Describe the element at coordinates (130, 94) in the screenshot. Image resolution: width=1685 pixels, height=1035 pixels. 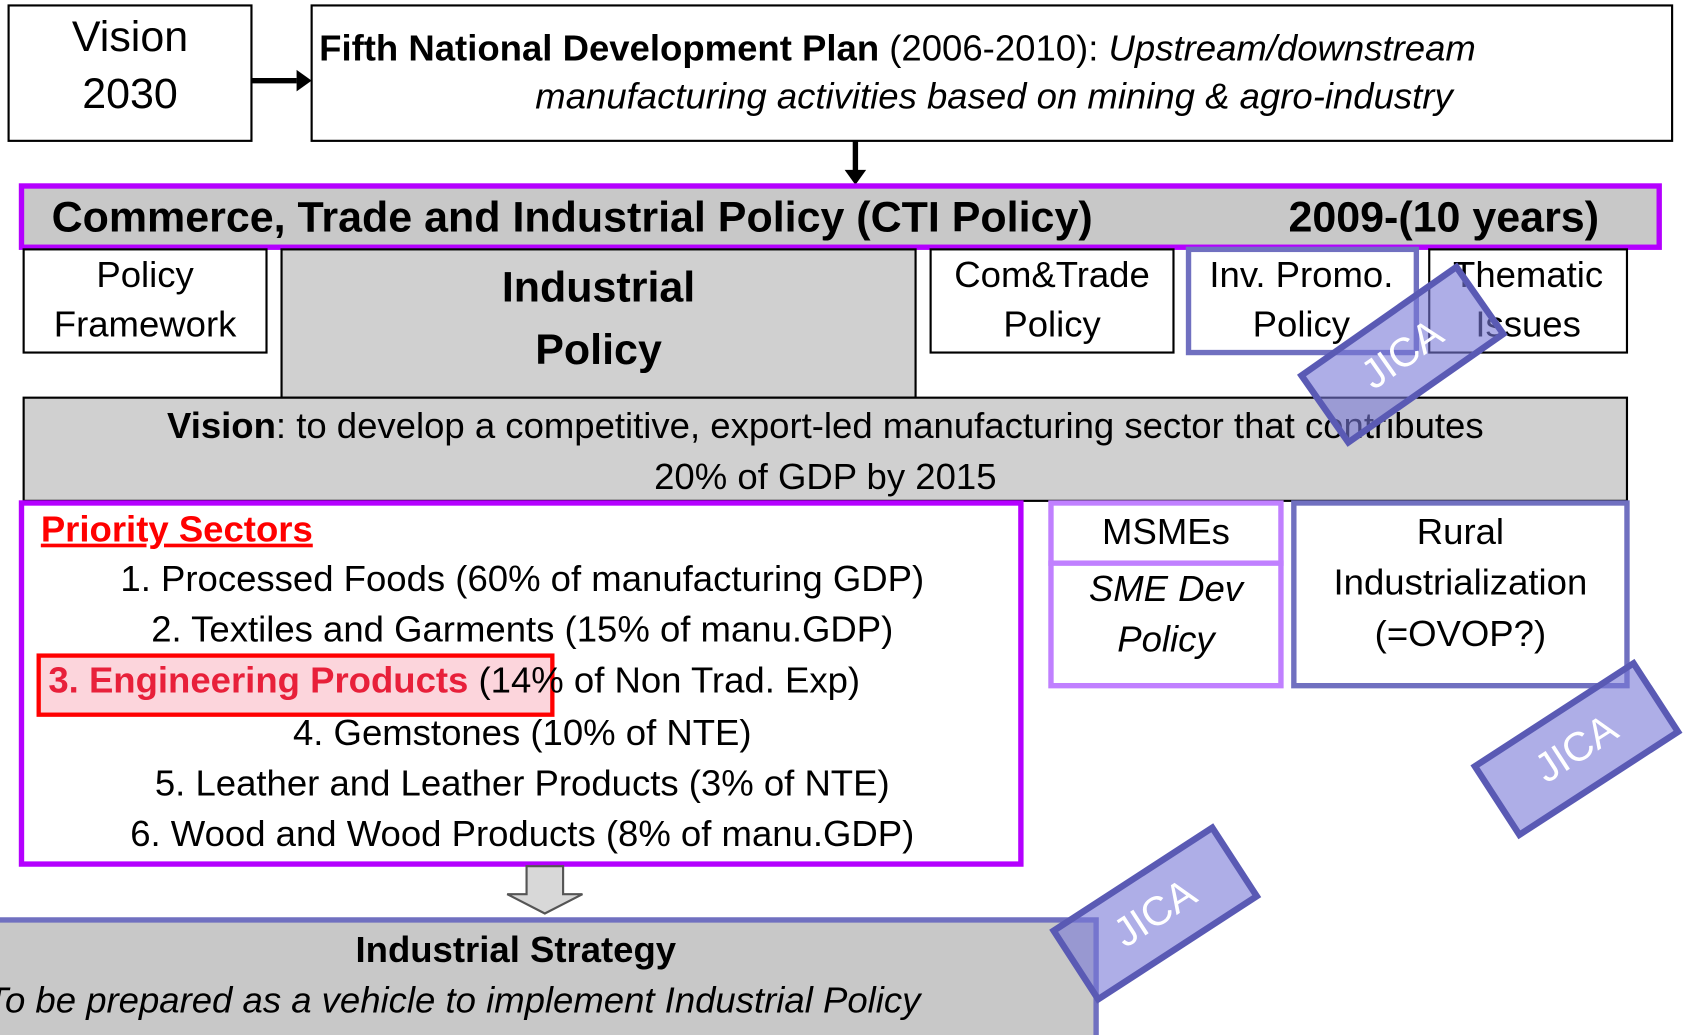
I see `vision-line: 2030` at that location.